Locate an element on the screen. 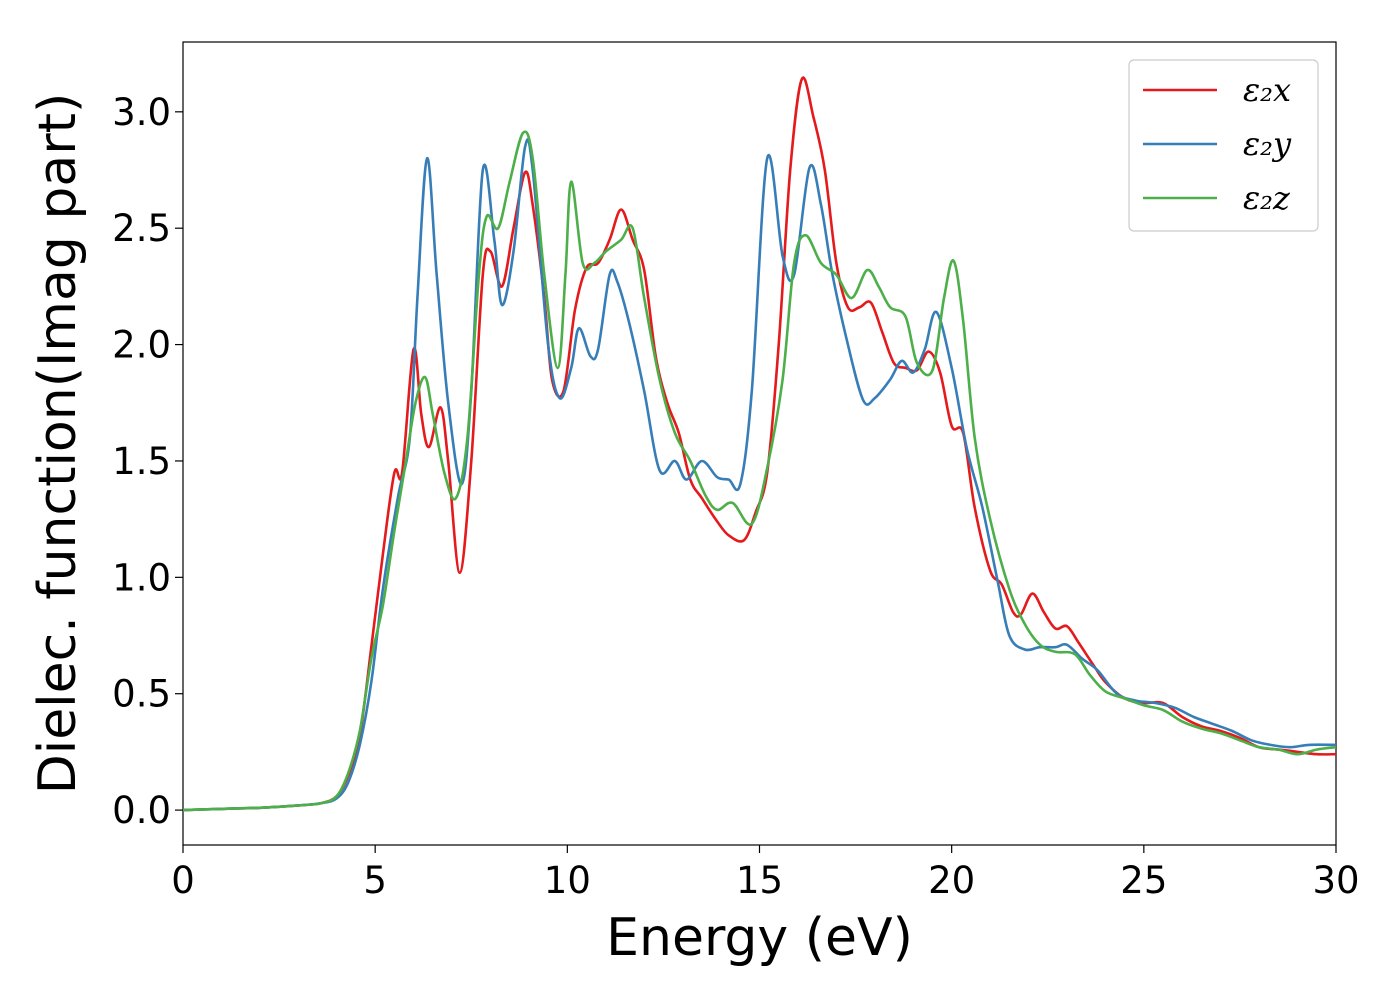 The image size is (1400, 1000). x-tick-label: 25 is located at coordinates (1143, 880).